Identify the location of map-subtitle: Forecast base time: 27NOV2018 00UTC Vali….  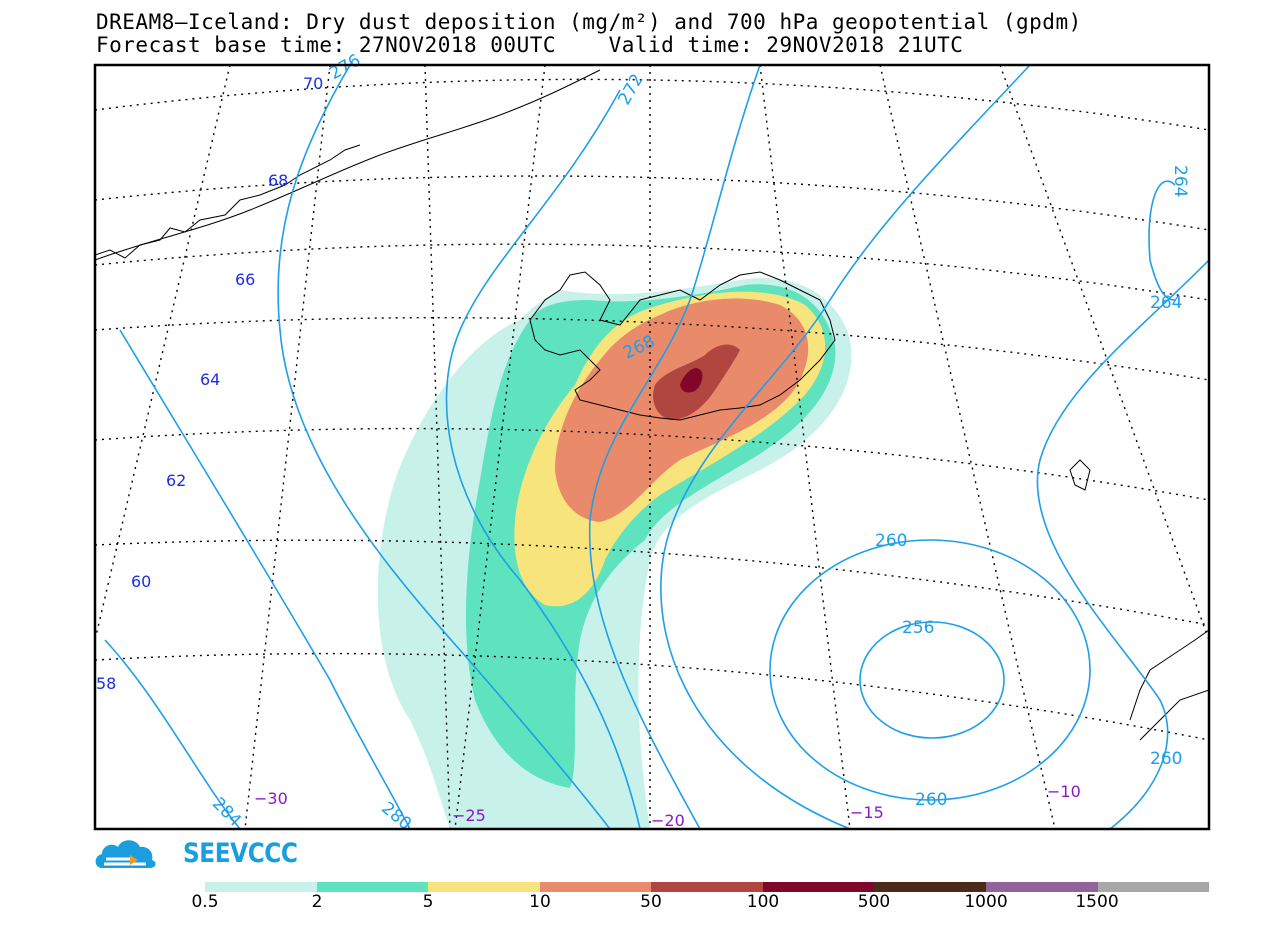
(530, 45).